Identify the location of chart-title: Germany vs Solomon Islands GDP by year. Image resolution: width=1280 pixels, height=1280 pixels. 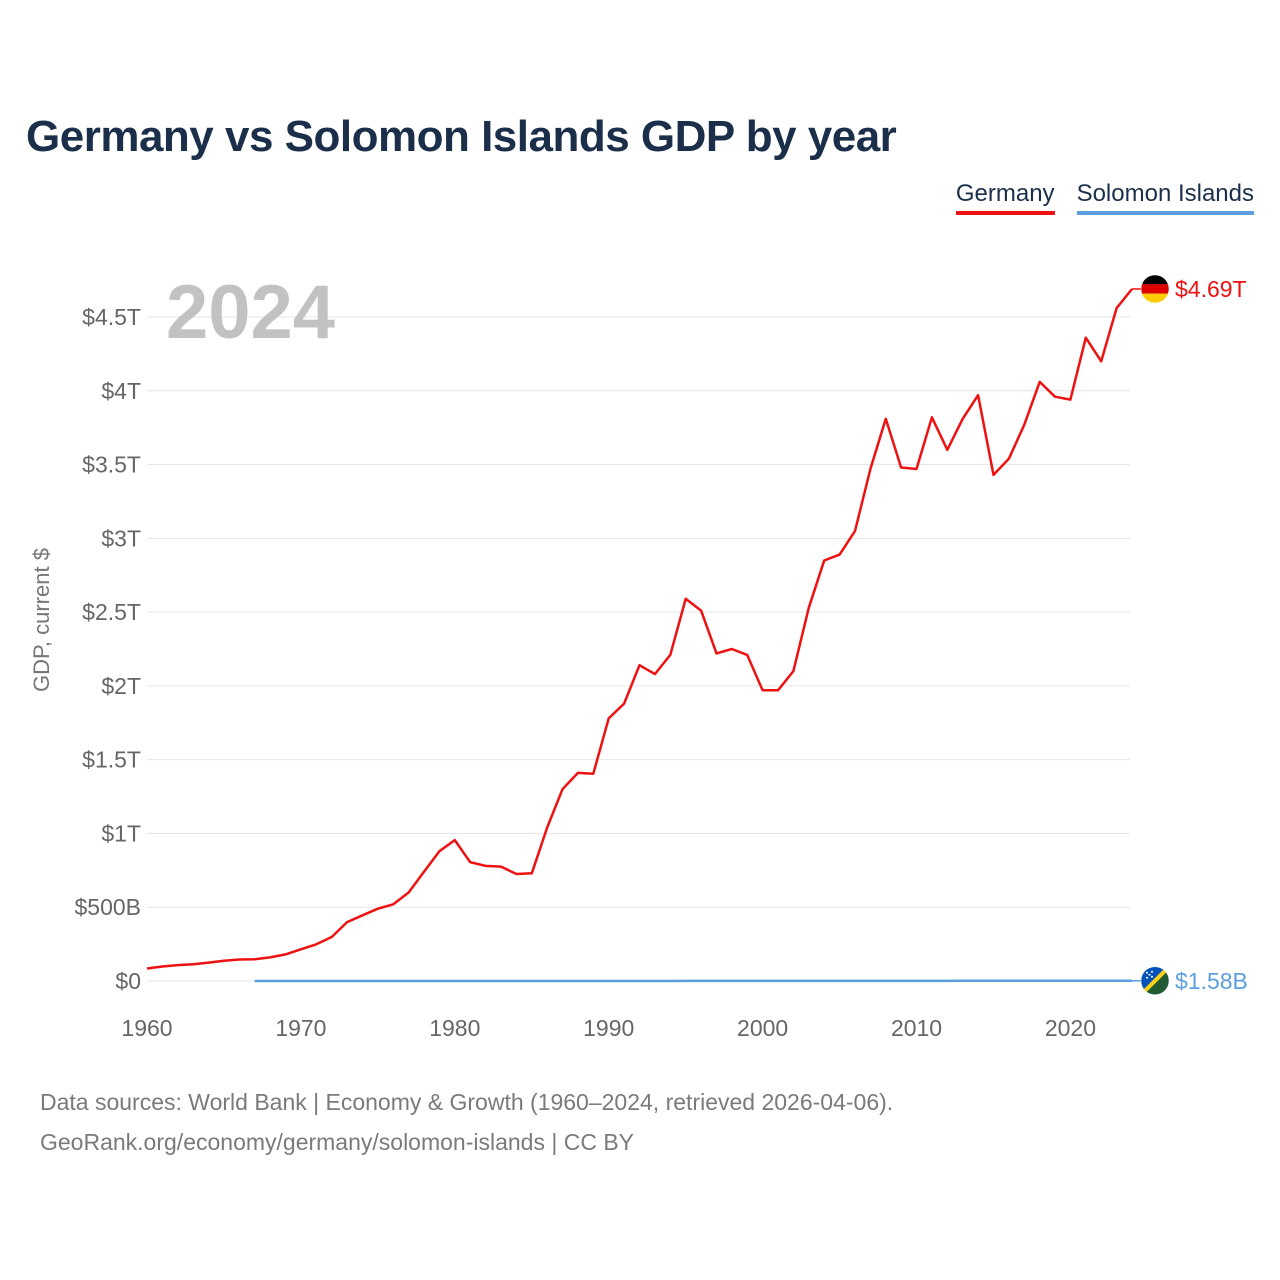
(461, 136).